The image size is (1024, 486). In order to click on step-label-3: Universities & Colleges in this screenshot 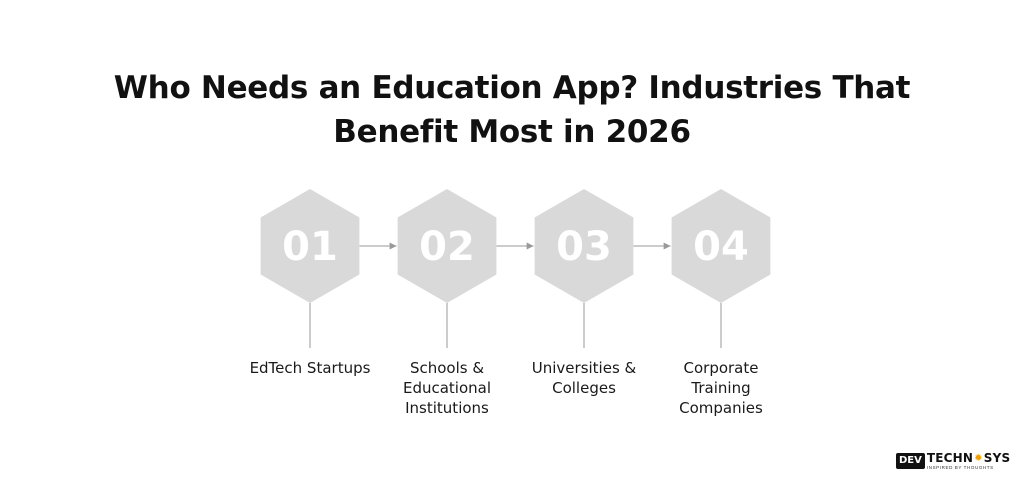, I will do `click(584, 378)`.